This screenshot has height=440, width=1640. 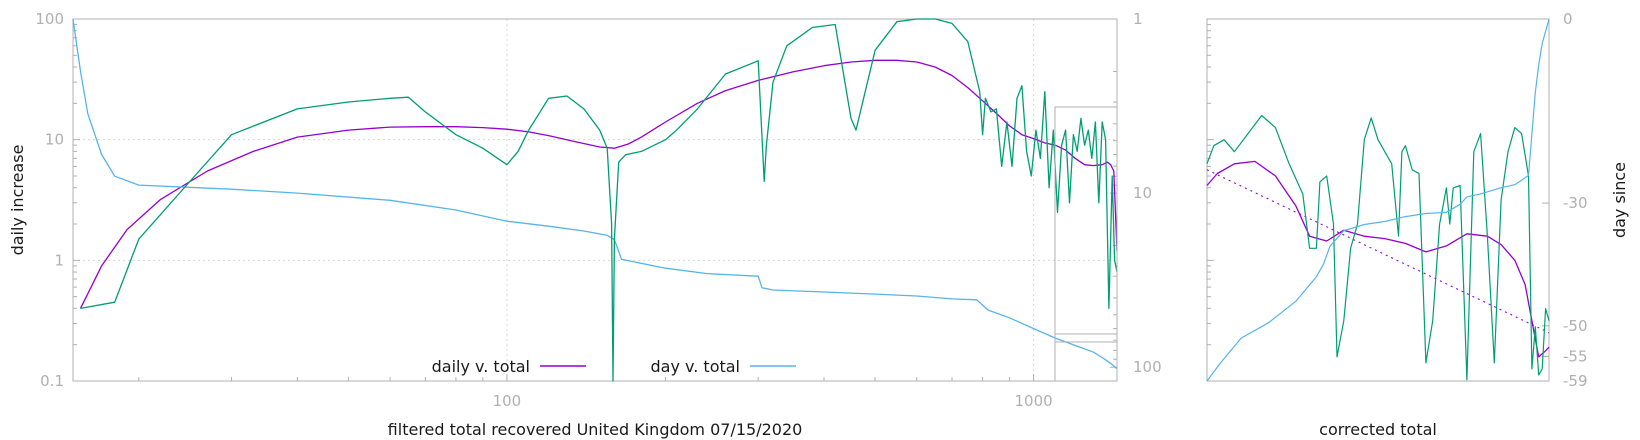 What do you see at coordinates (614, 366) in the screenshot?
I see `legend: daily v. total day v. total` at bounding box center [614, 366].